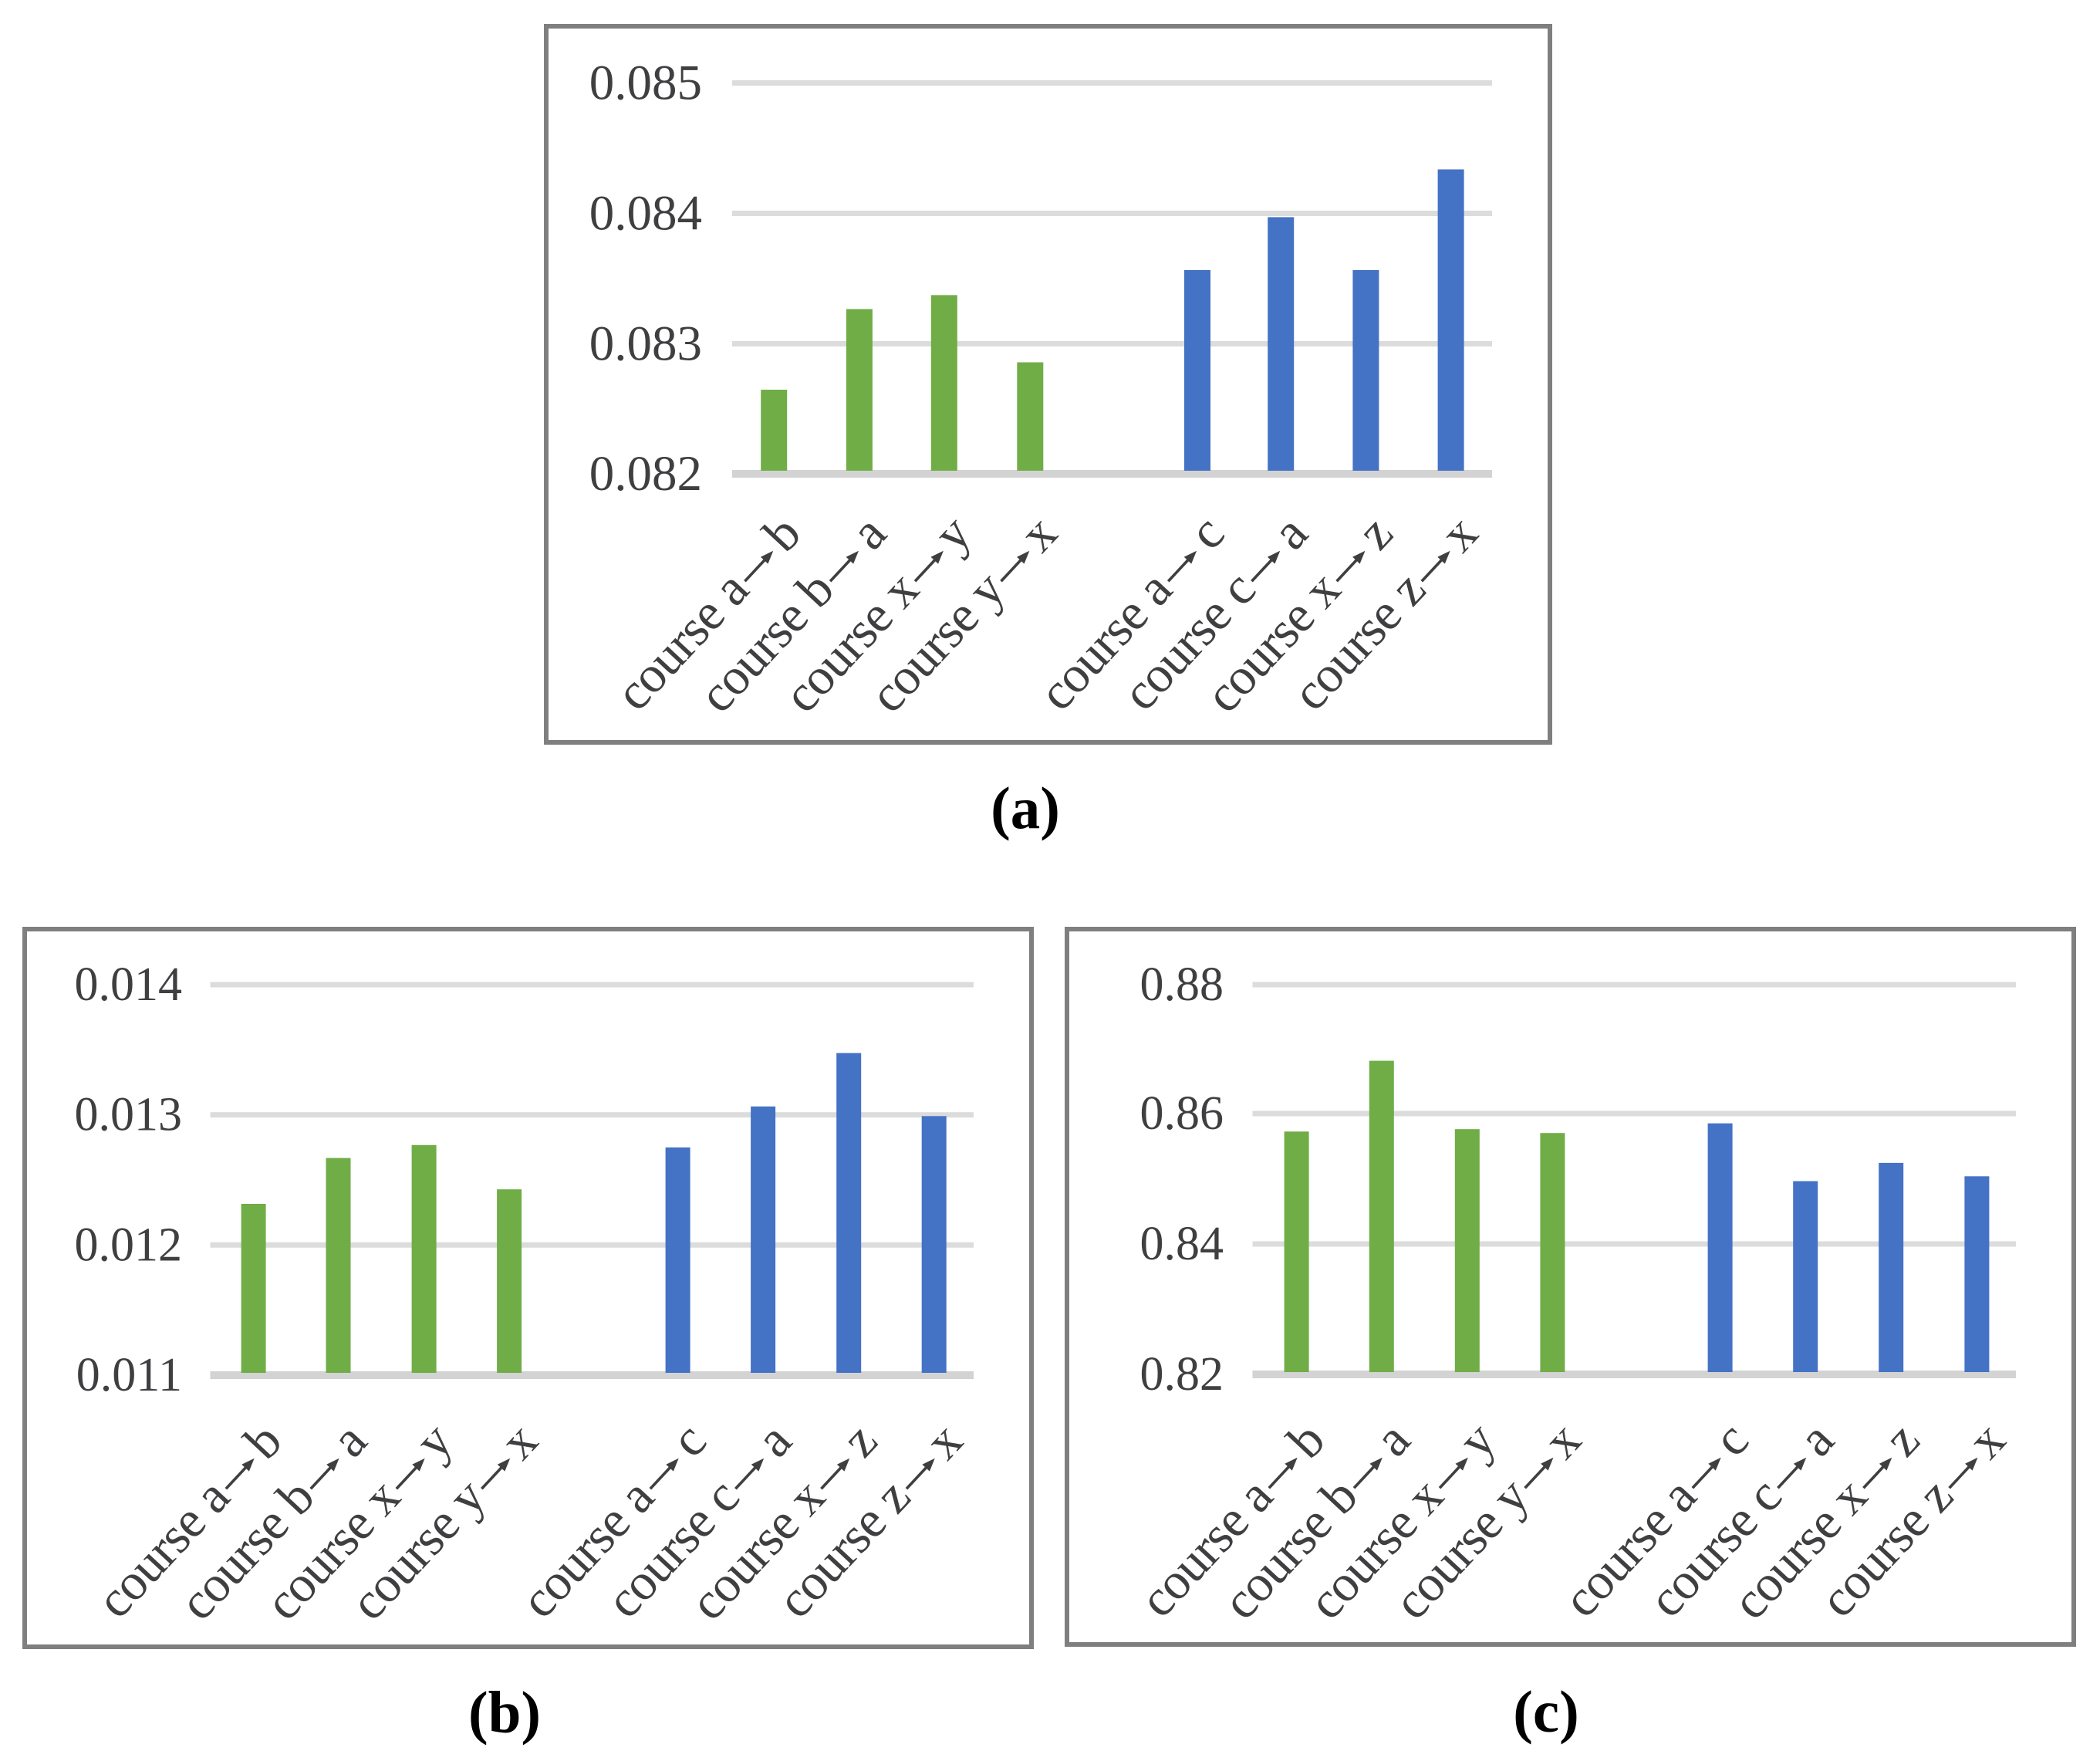 Image resolution: width=2100 pixels, height=1761 pixels. Describe the element at coordinates (129, 1245) in the screenshot. I see `svg-text: 0.012` at that location.